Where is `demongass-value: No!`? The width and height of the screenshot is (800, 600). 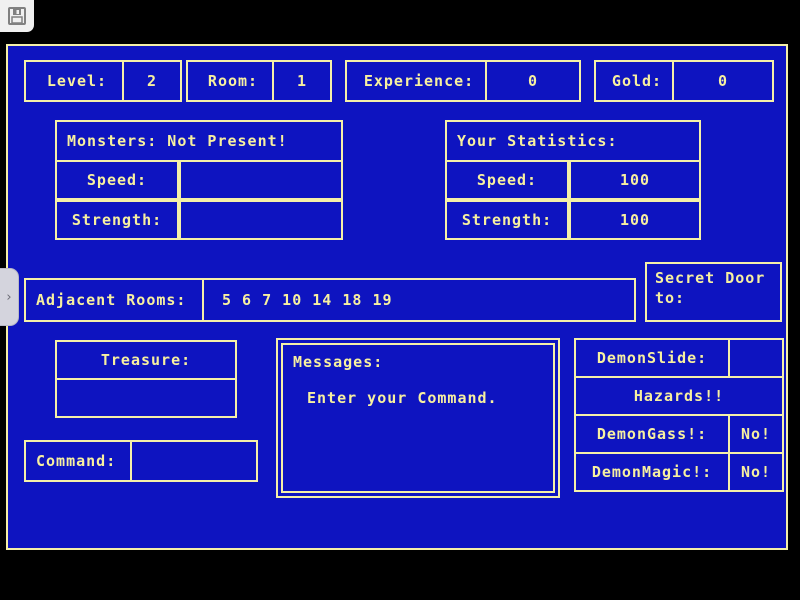 demongass-value: No! is located at coordinates (756, 434).